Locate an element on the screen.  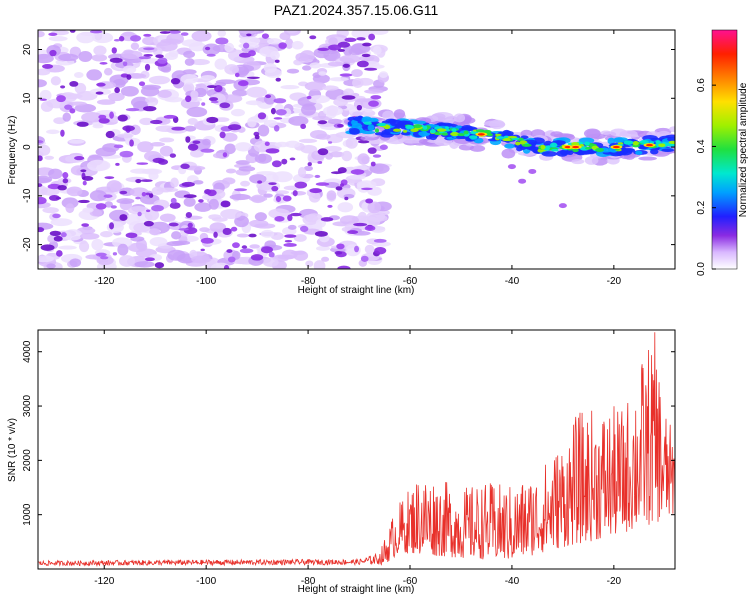
colorbar-frame is located at coordinates (724, 149).